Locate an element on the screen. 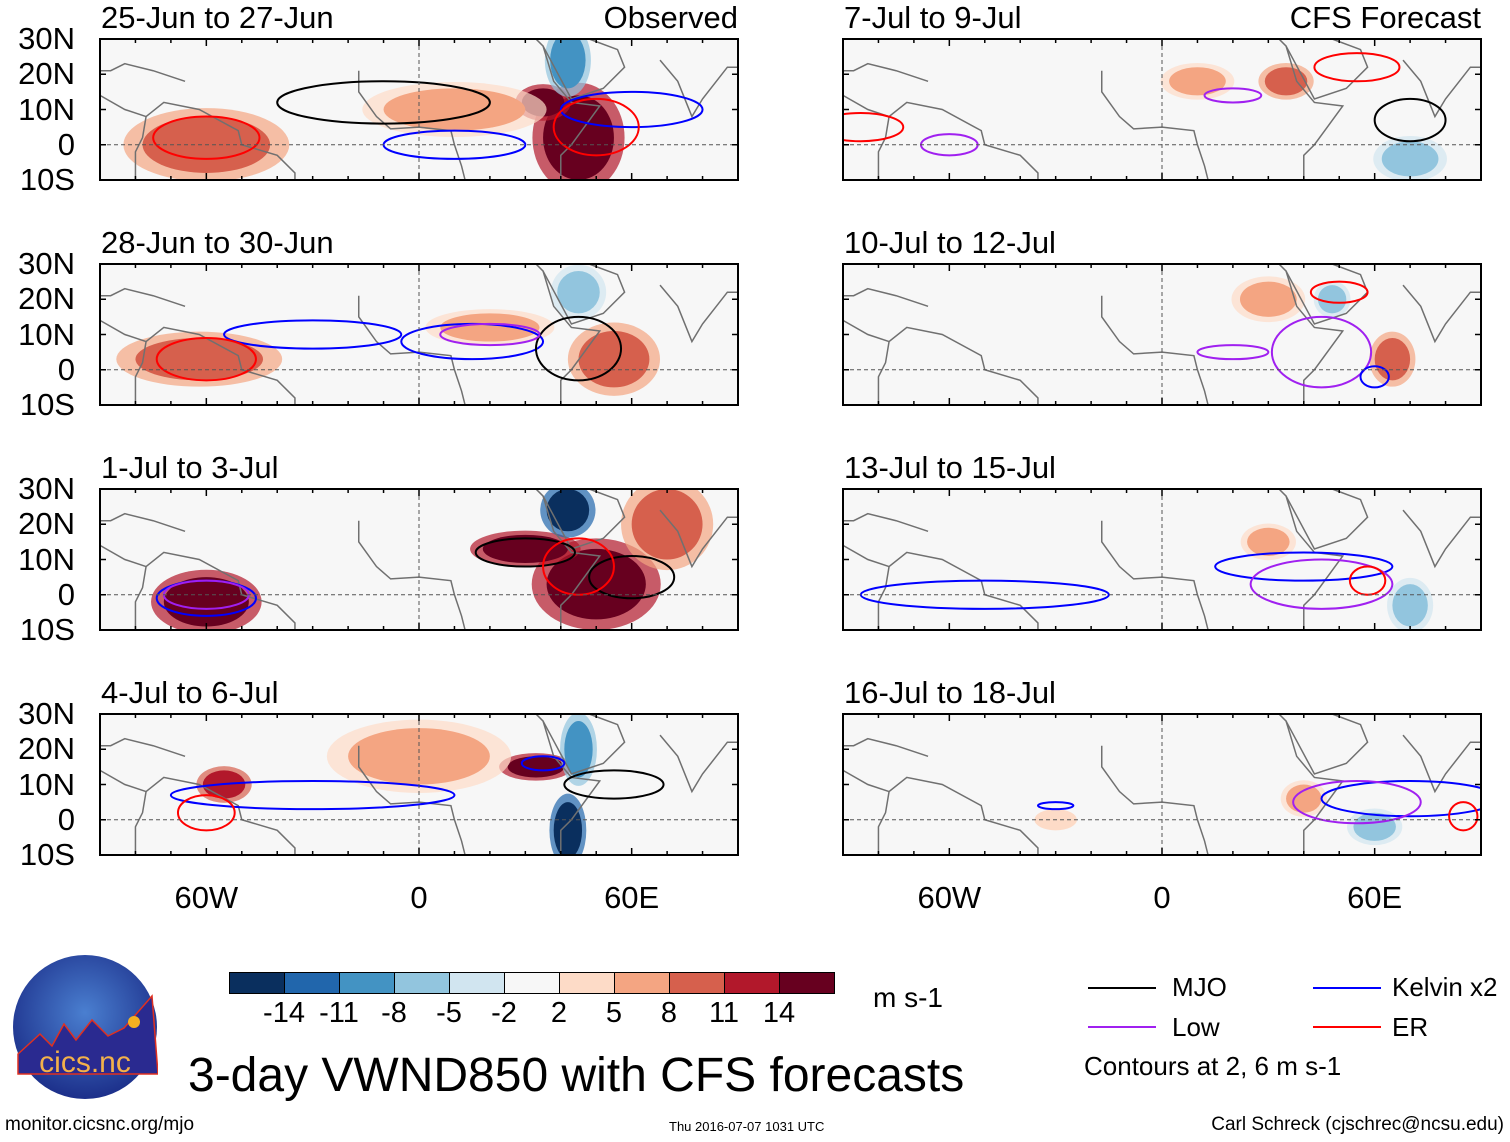  footer-timestamp: Thu 2016-07-07 1031 UTC is located at coordinates (747, 1126).